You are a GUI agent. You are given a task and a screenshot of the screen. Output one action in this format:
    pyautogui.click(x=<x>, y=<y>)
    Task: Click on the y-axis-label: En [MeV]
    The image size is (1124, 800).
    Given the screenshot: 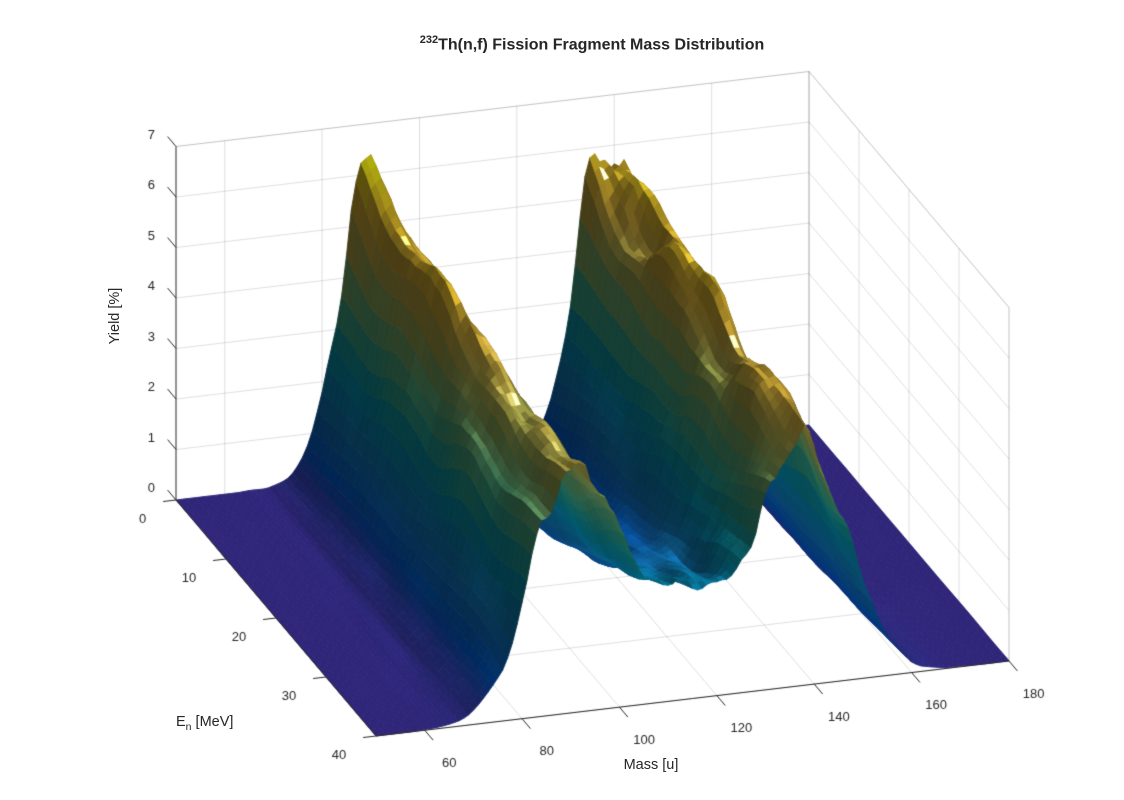 What is the action you would take?
    pyautogui.click(x=205, y=723)
    